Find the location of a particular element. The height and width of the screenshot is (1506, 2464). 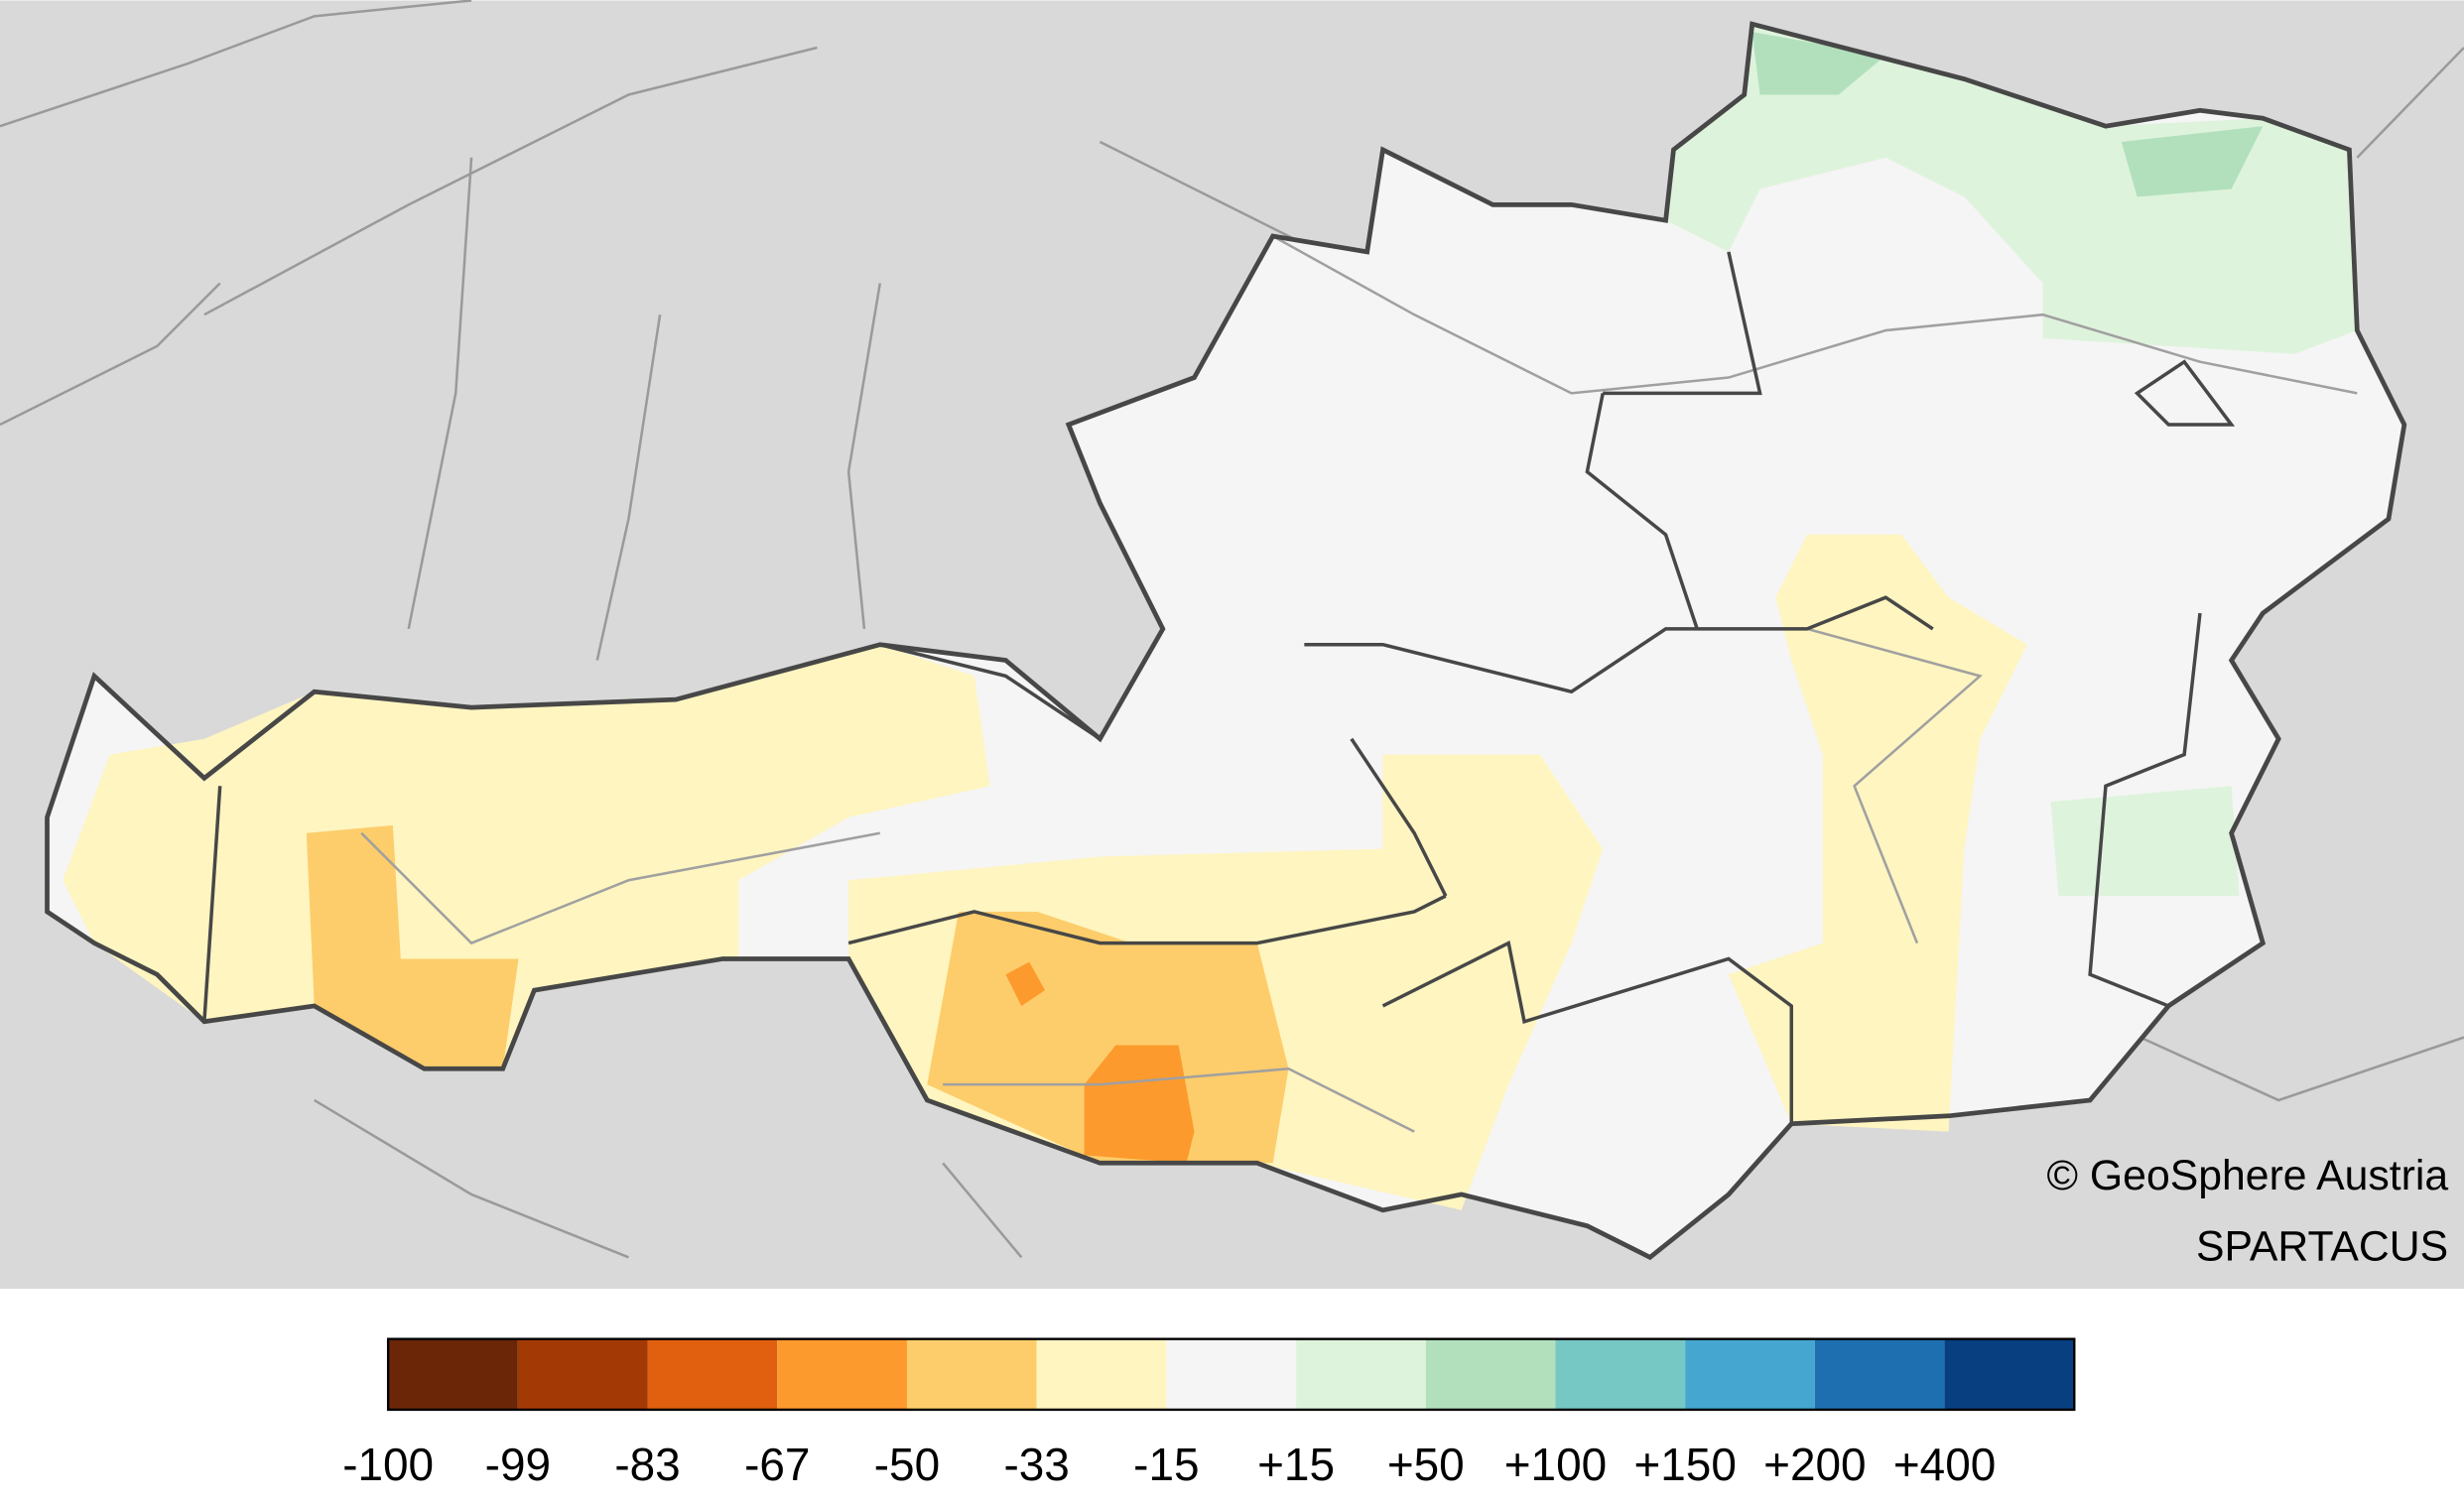

legend-label: -50 is located at coordinates (907, 1464).